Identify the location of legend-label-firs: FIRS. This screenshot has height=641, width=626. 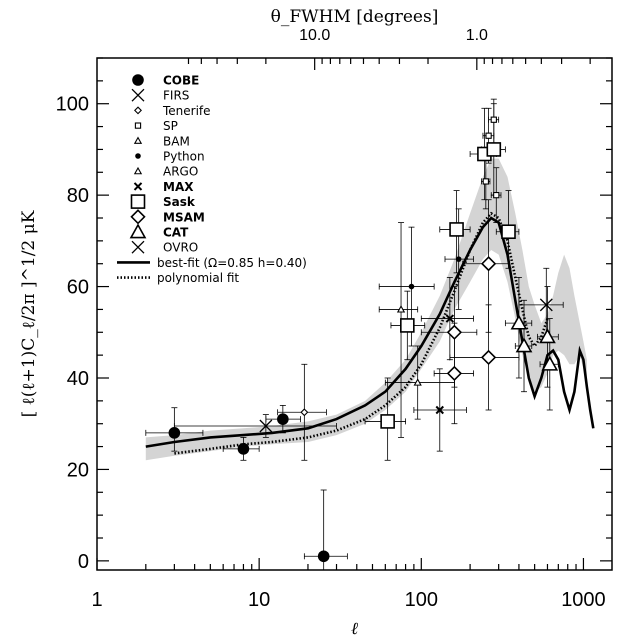
(176, 96).